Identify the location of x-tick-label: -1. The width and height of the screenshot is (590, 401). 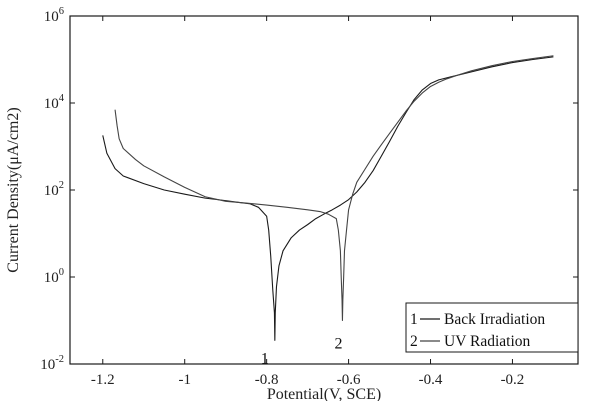
(184, 380).